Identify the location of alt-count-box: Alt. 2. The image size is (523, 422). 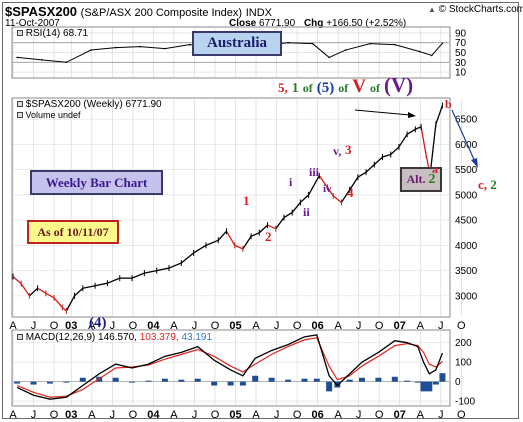
(421, 179).